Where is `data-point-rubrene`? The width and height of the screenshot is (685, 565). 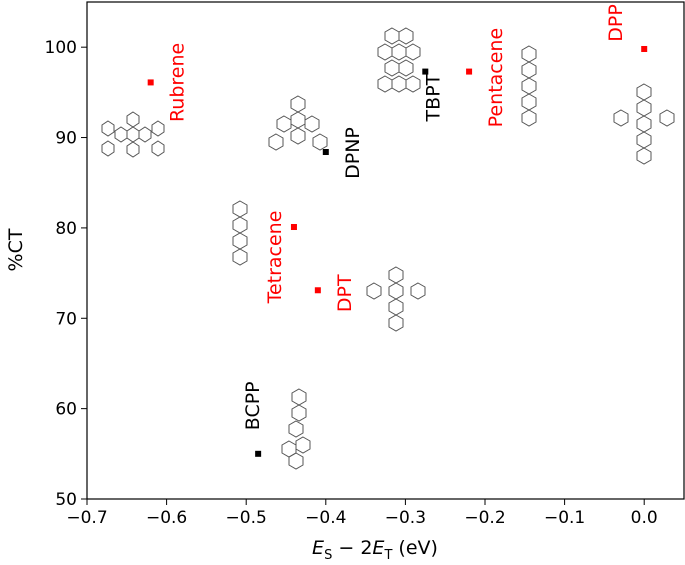
data-point-rubrene is located at coordinates (150, 82).